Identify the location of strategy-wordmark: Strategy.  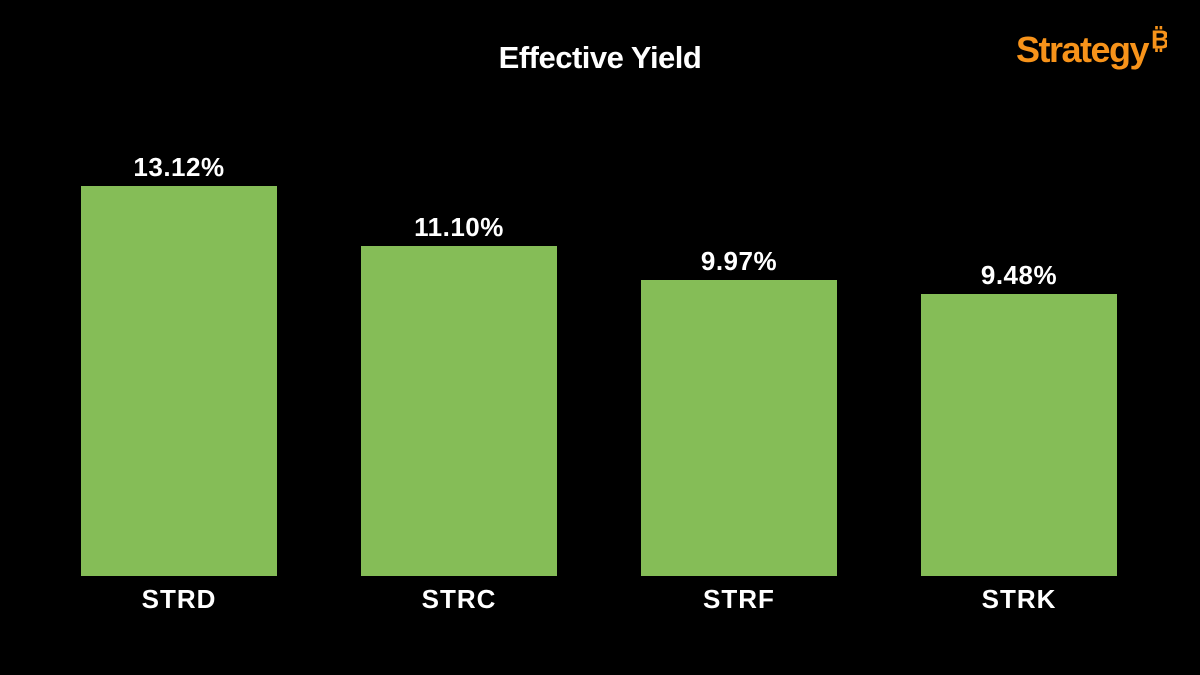
(1082, 49).